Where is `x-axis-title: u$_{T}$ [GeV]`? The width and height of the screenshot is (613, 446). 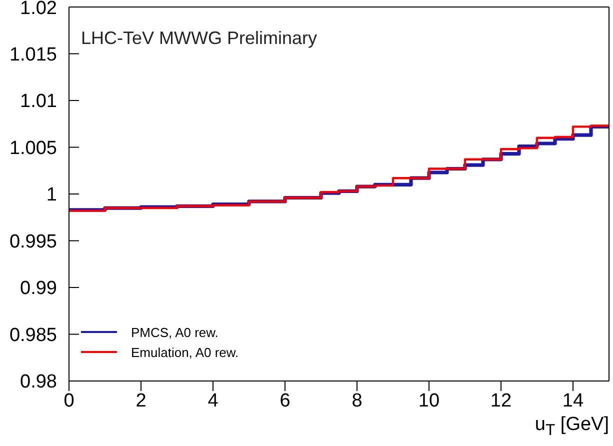
x-axis-title: u$_{T}$ [GeV] is located at coordinates (571, 427).